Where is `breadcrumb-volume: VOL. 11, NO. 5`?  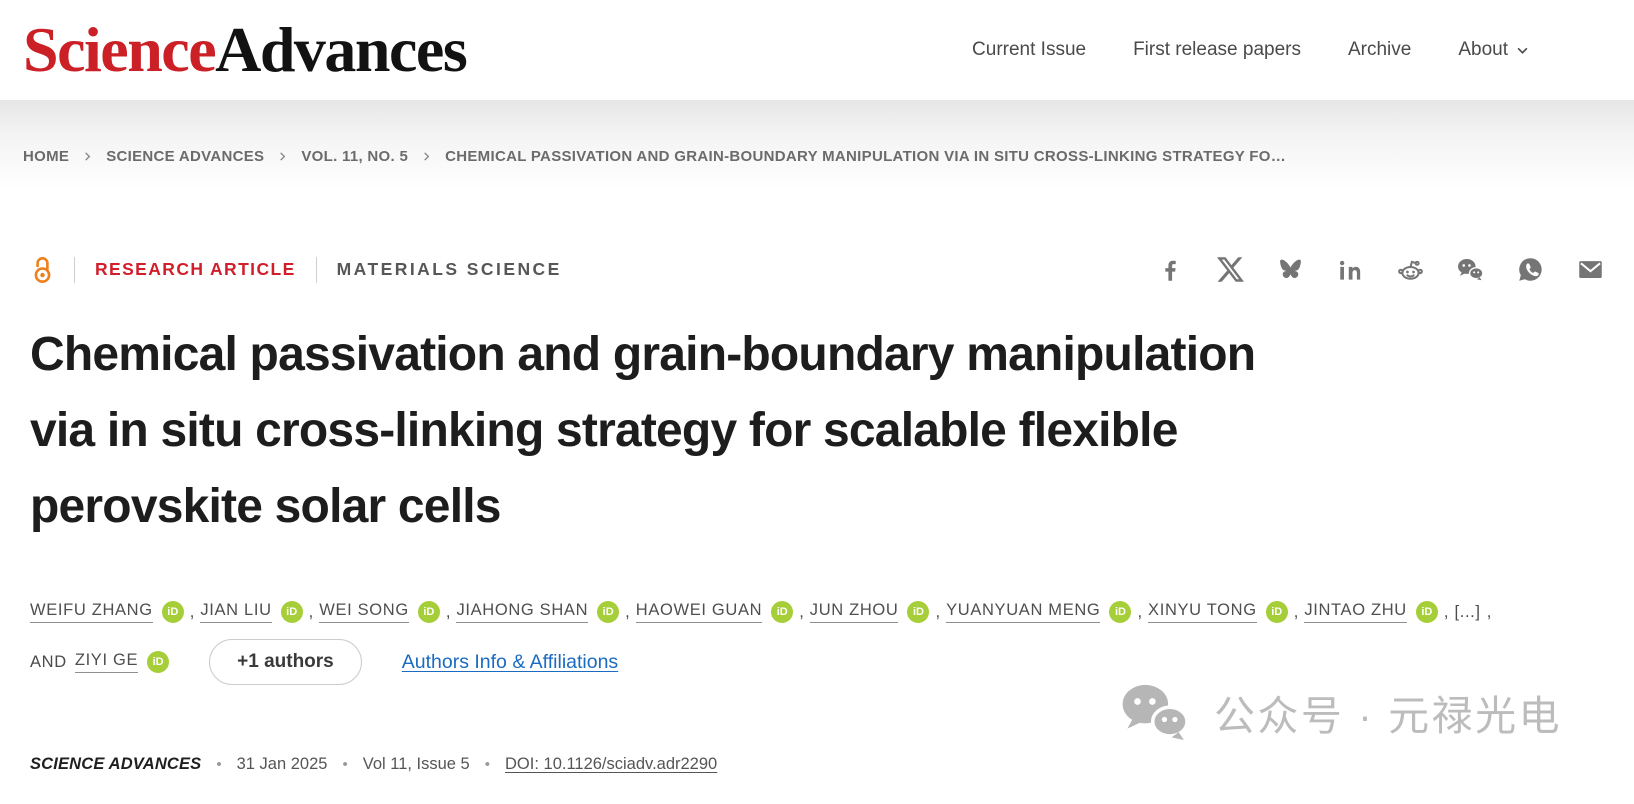
breadcrumb-volume: VOL. 11, NO. 5 is located at coordinates (355, 156).